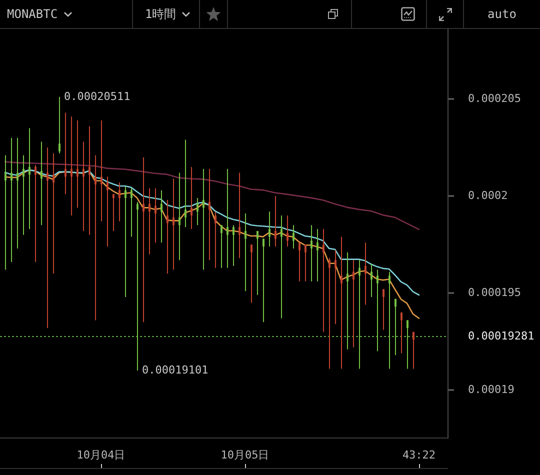 The width and height of the screenshot is (540, 475). What do you see at coordinates (494, 98) in the screenshot?
I see `y-tick-label: 0.000205` at bounding box center [494, 98].